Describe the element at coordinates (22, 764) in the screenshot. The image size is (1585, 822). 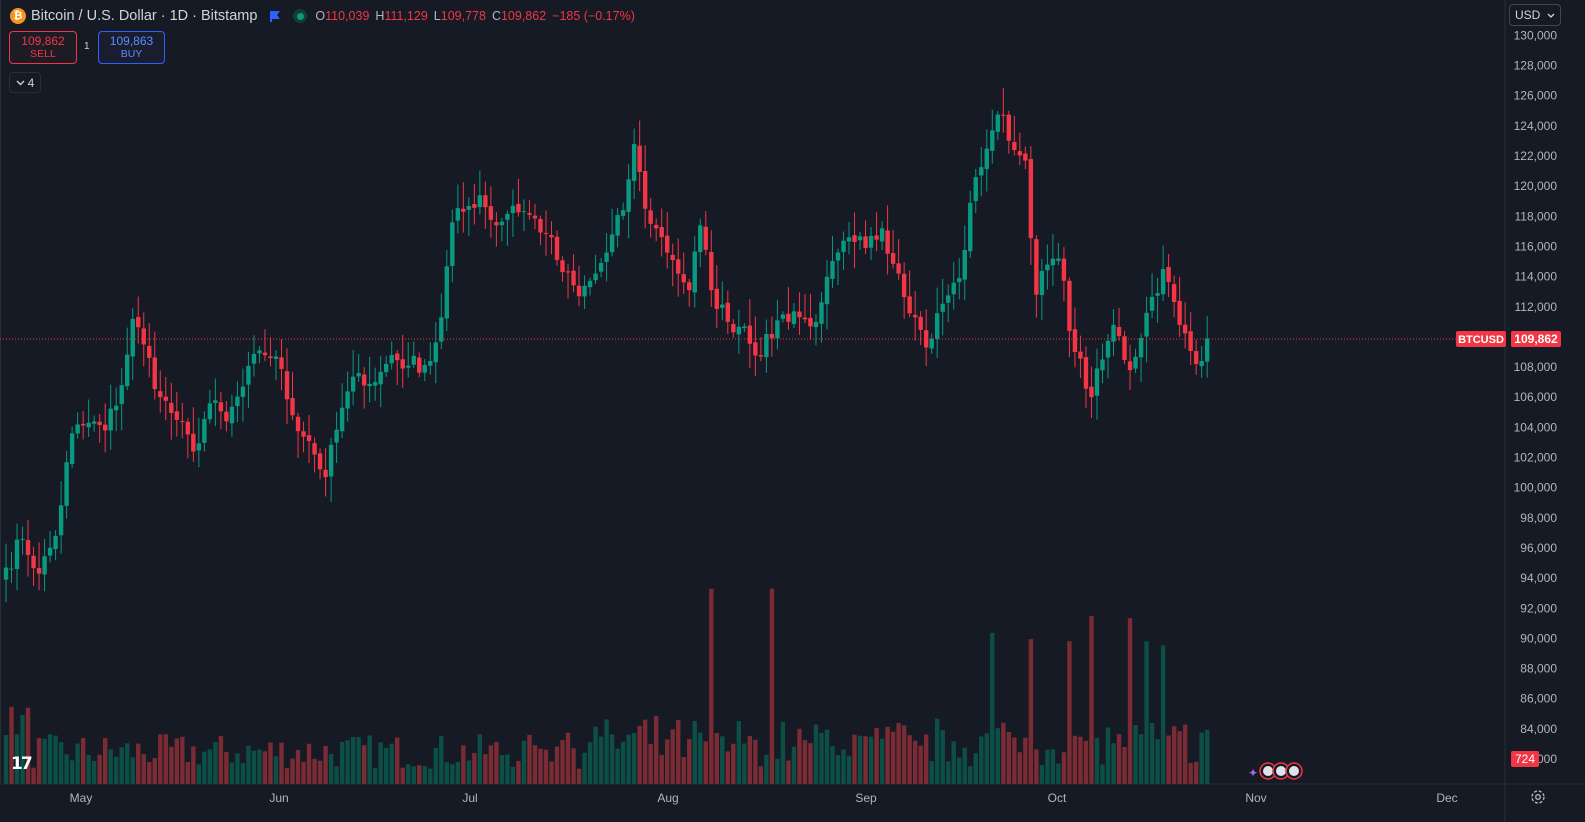
I see `tradingview-logo: 17` at that location.